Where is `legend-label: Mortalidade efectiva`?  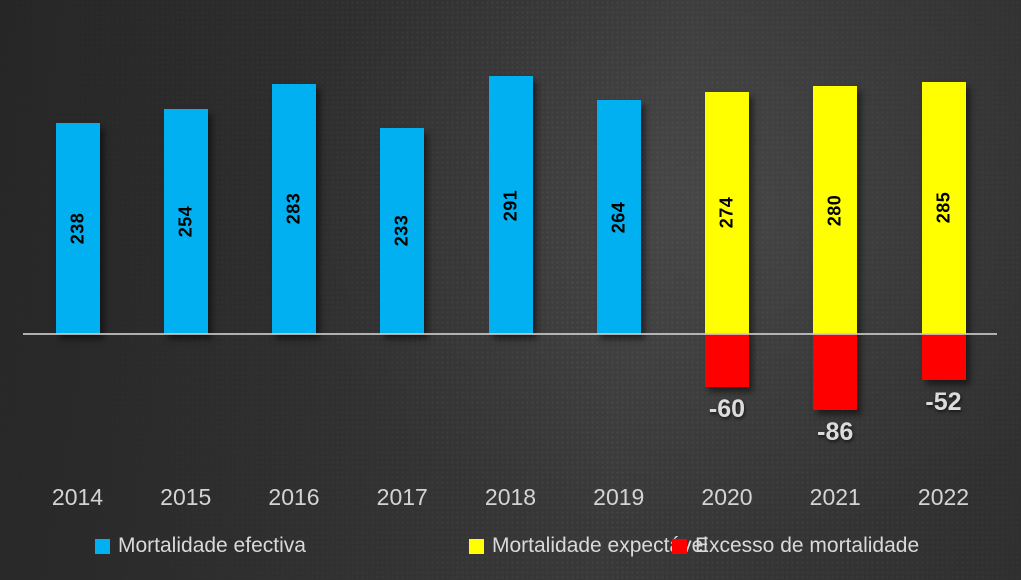 legend-label: Mortalidade efectiva is located at coordinates (212, 545).